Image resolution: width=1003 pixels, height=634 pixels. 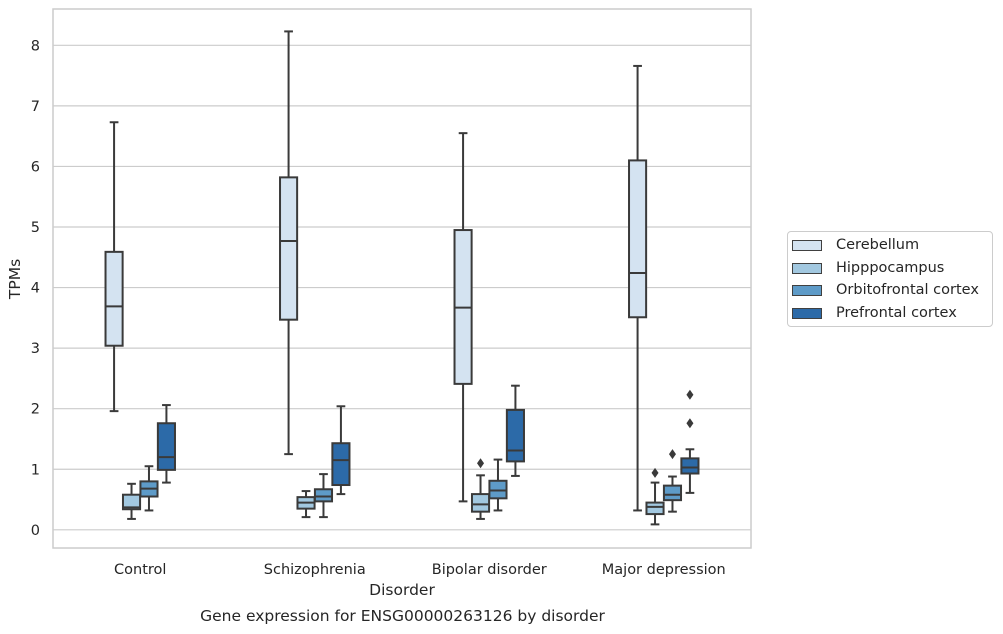 What do you see at coordinates (807, 245) in the screenshot?
I see `legend-swatch-cerebellum` at bounding box center [807, 245].